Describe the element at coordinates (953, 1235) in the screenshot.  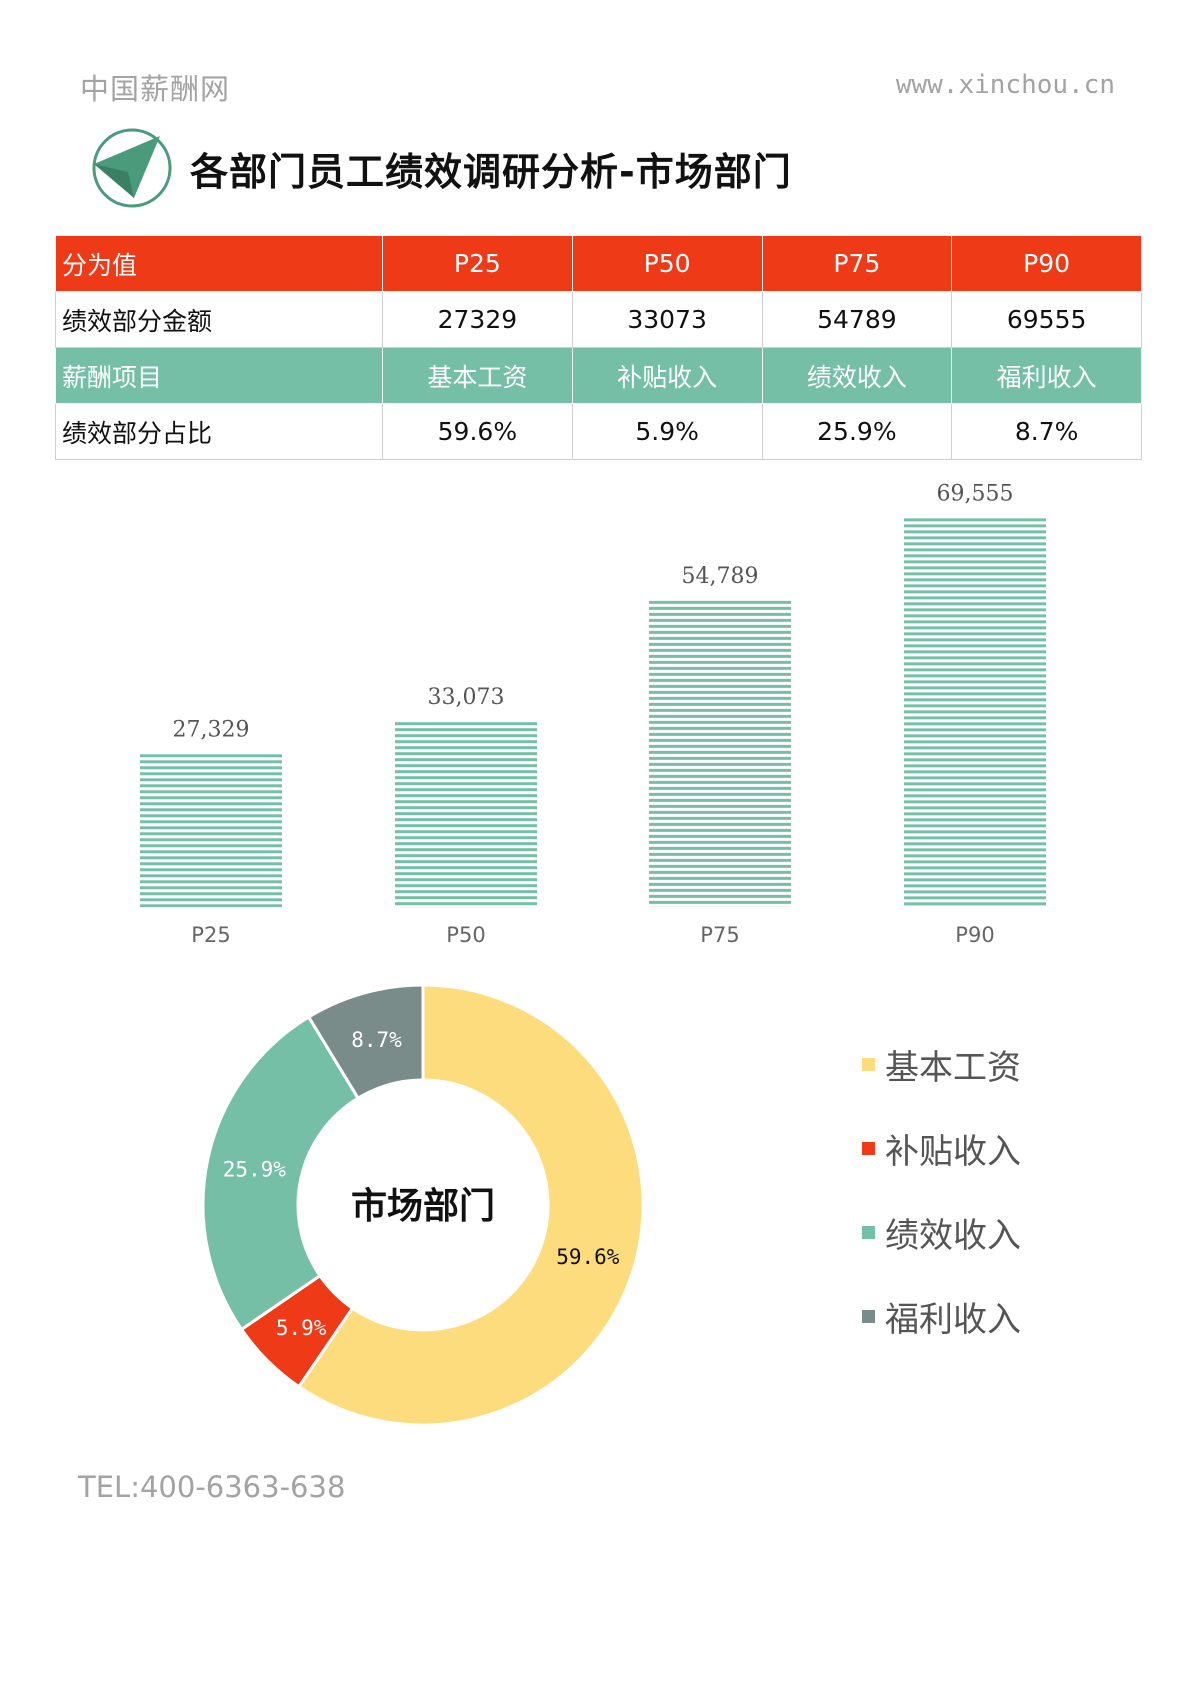
I see `legend-label: 绩效收入` at that location.